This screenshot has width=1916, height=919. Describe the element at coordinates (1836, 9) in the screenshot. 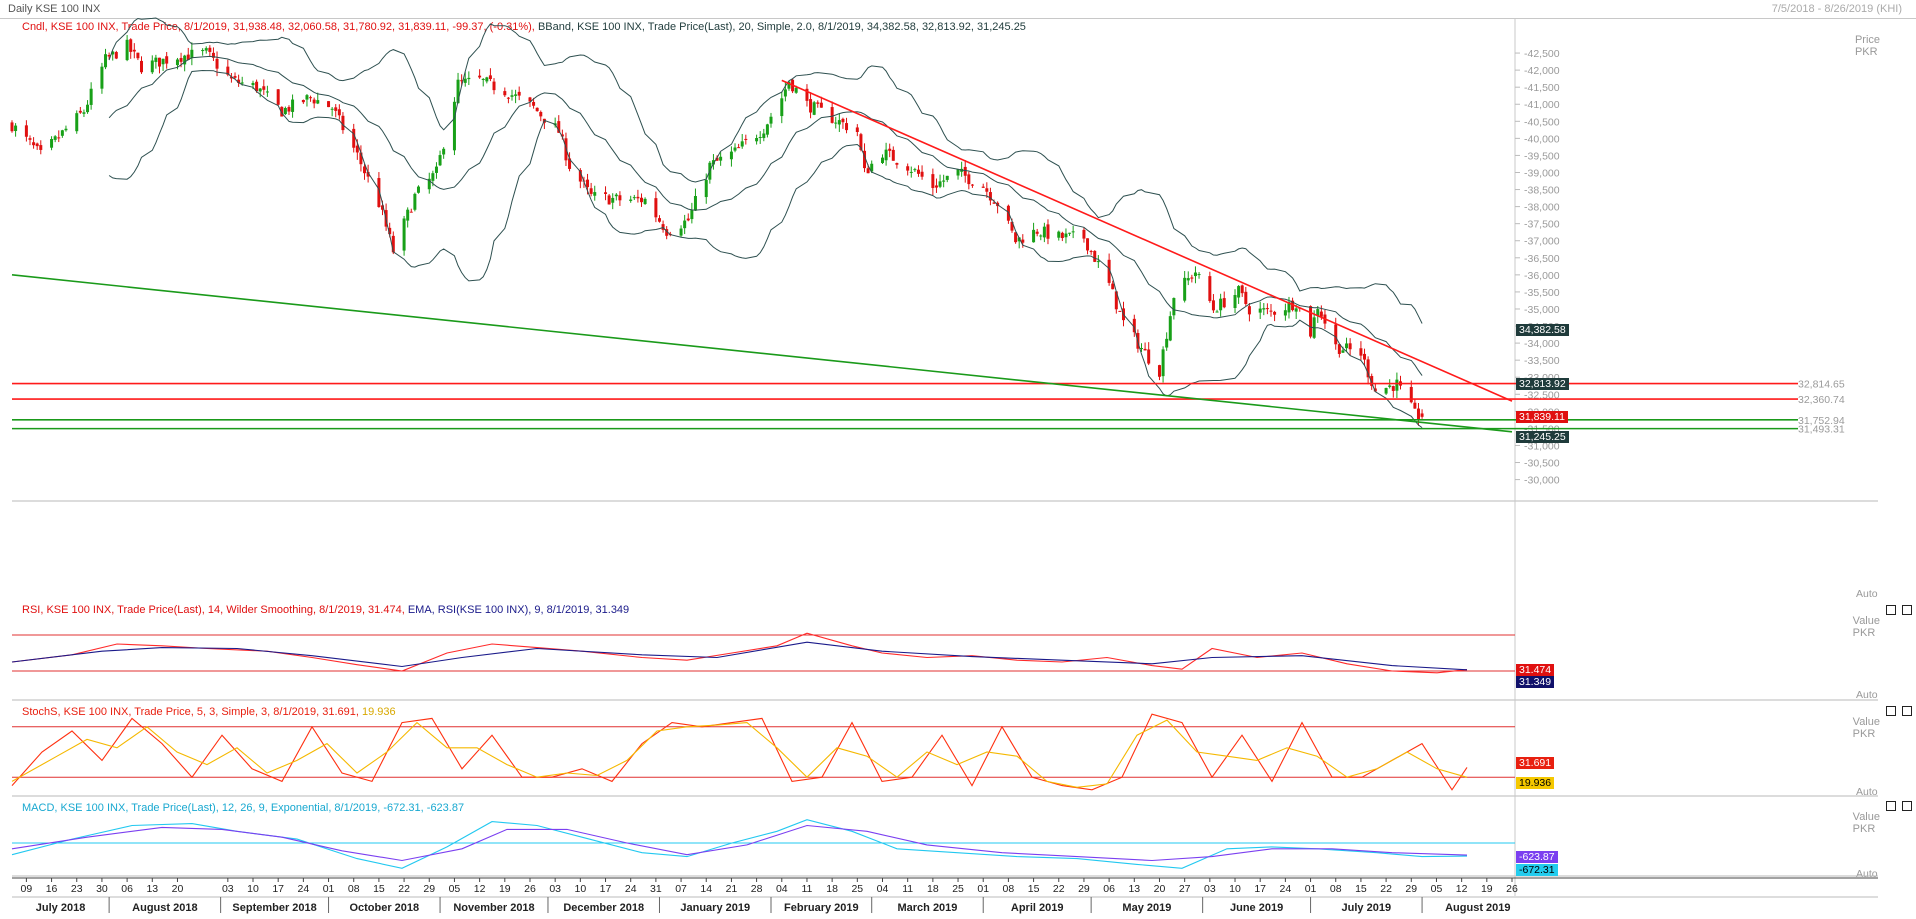

I see `date-range: 7/5/2018 - 8/26/2019 (KHI)` at that location.